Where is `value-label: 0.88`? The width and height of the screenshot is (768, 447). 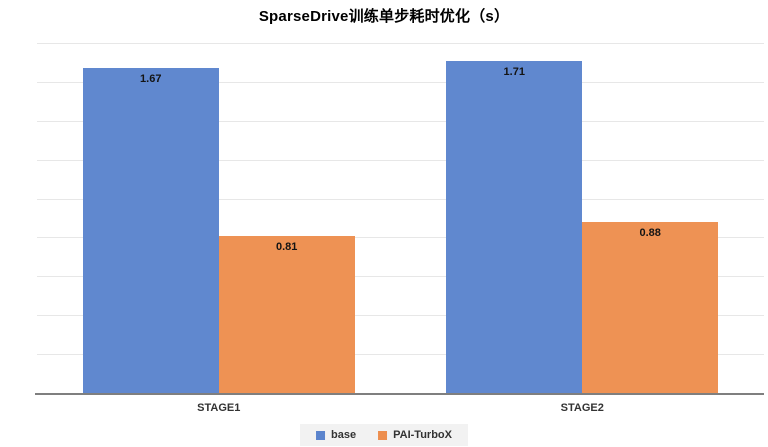 value-label: 0.88 is located at coordinates (650, 232).